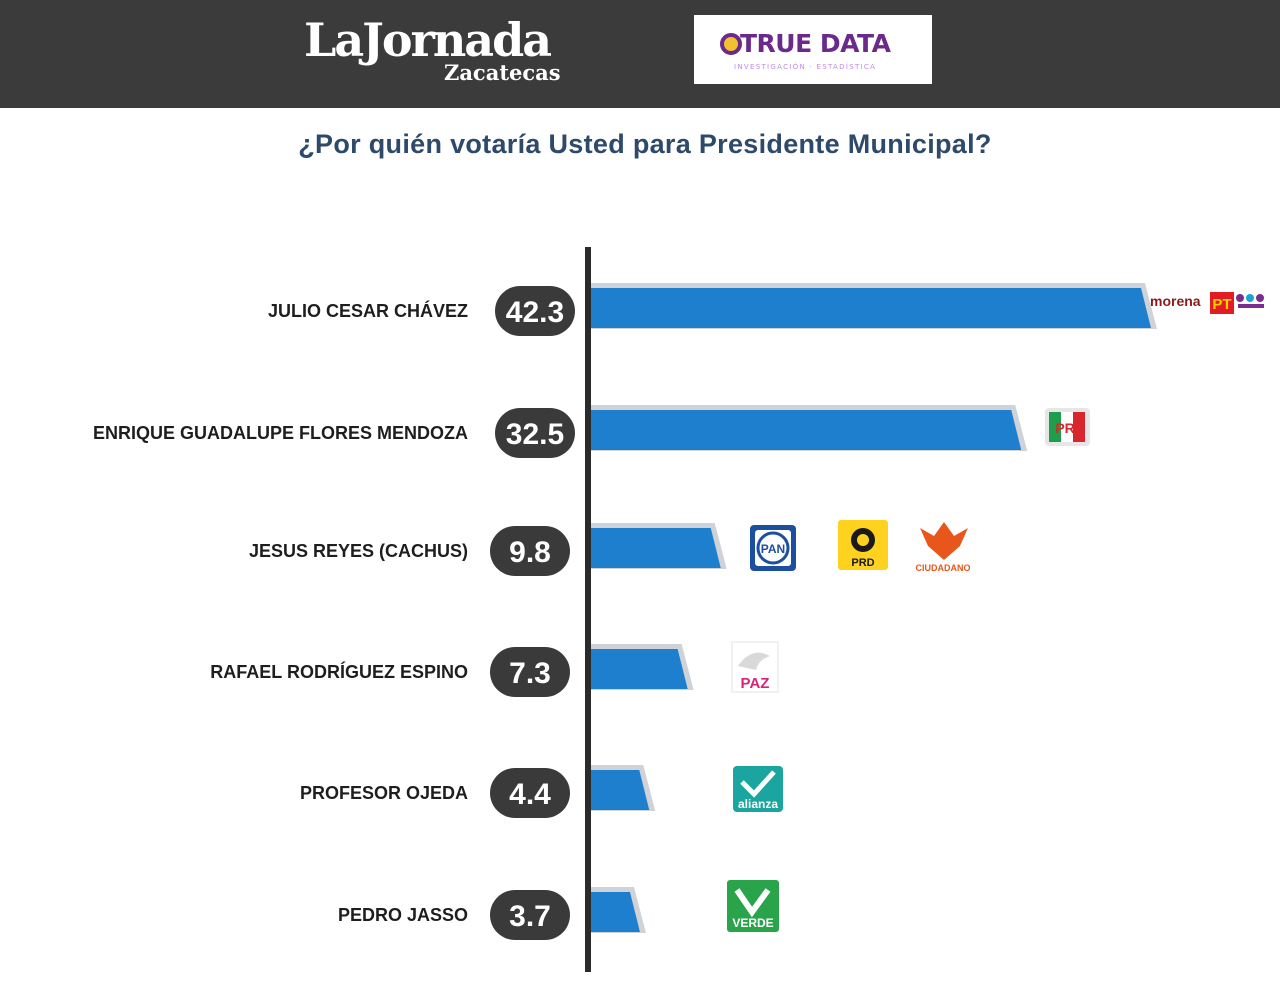 Image resolution: width=1280 pixels, height=992 pixels. I want to click on pri-logo-text: PRI, so click(1066, 428).